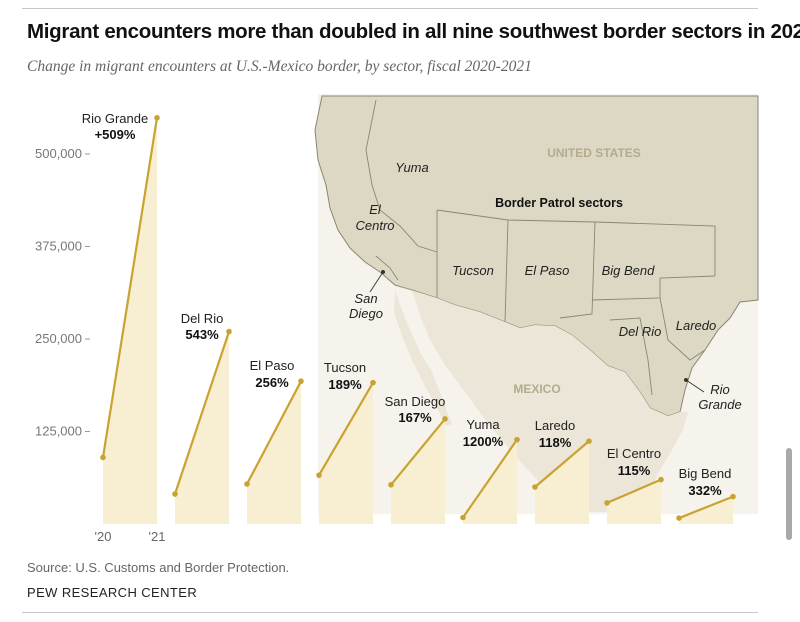  What do you see at coordinates (536, 389) in the screenshot?
I see `country-label-mexico: MEXICO` at bounding box center [536, 389].